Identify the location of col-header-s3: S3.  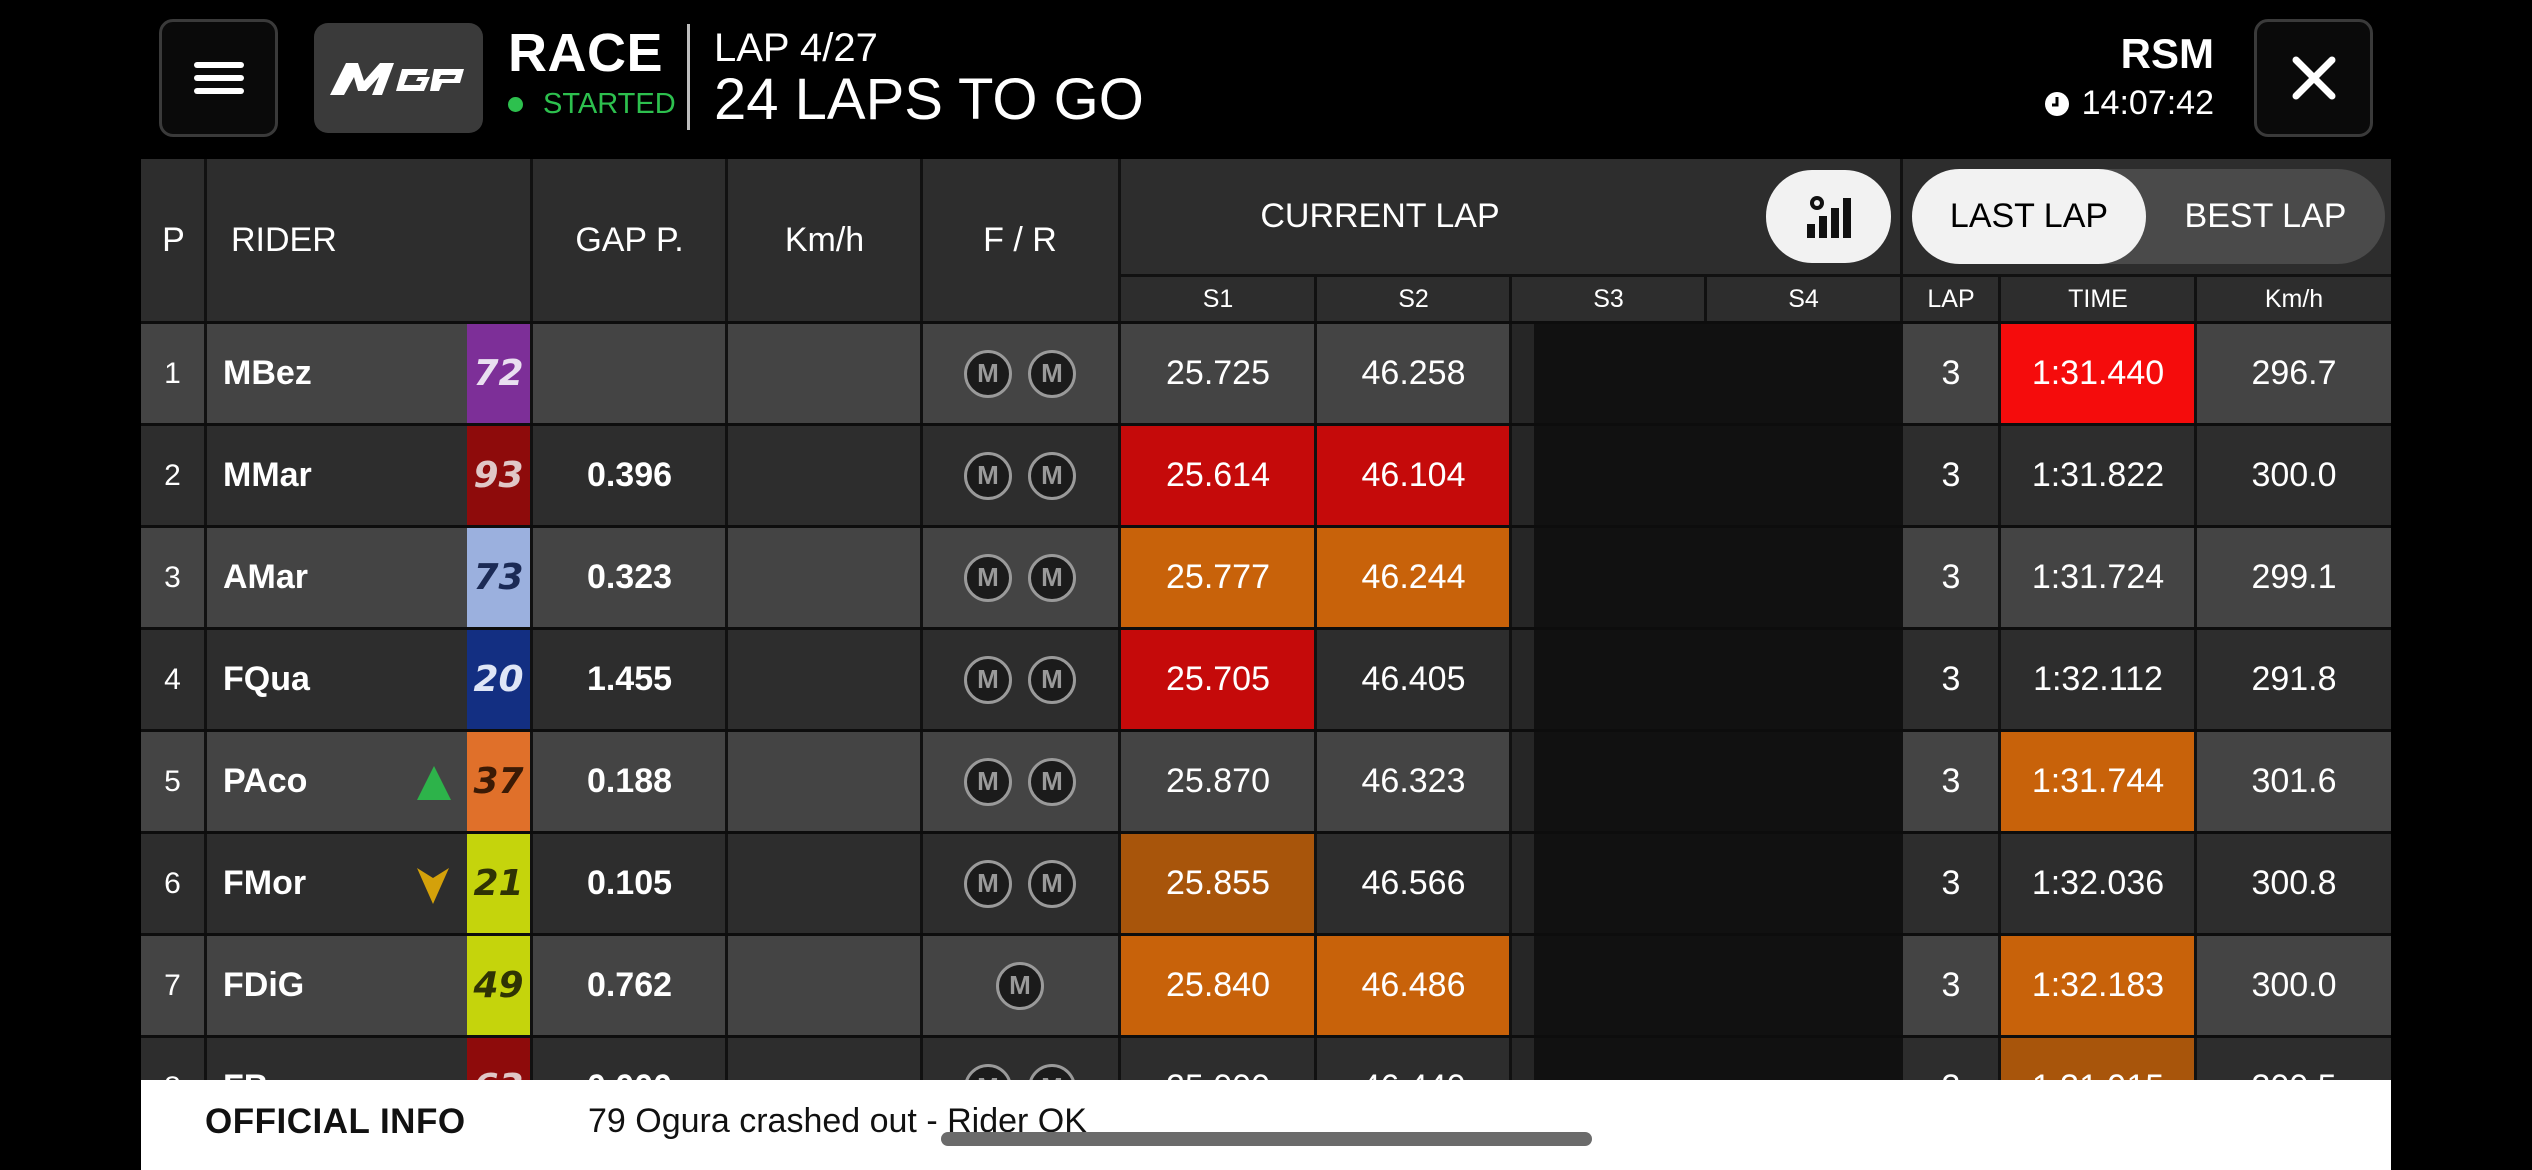
(1608, 297).